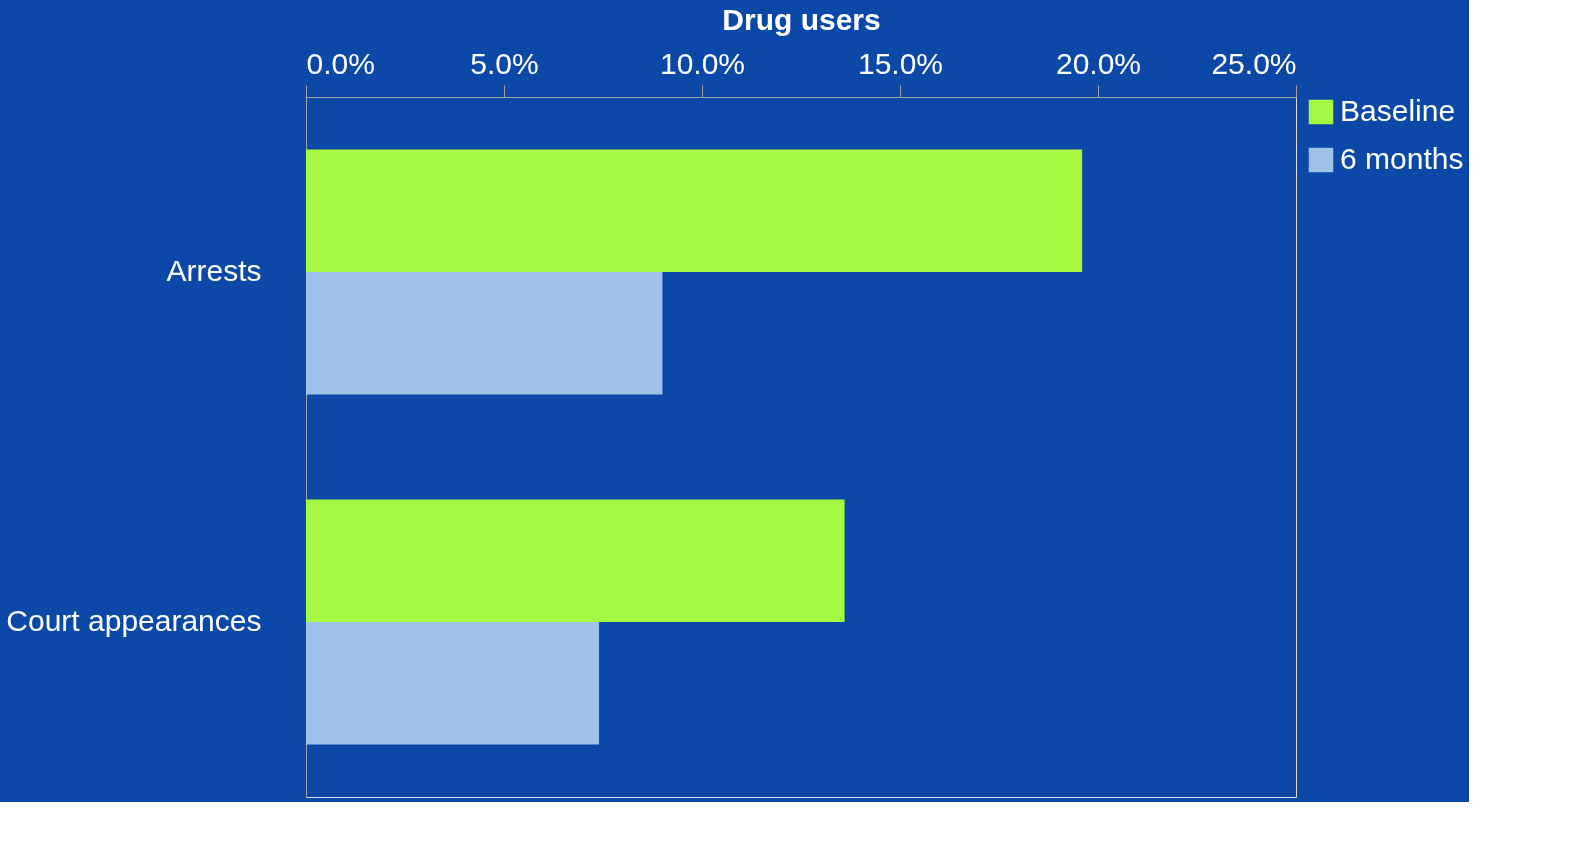 This screenshot has width=1580, height=857. Describe the element at coordinates (702, 63) in the screenshot. I see `x-tick-label: 10.0%` at that location.